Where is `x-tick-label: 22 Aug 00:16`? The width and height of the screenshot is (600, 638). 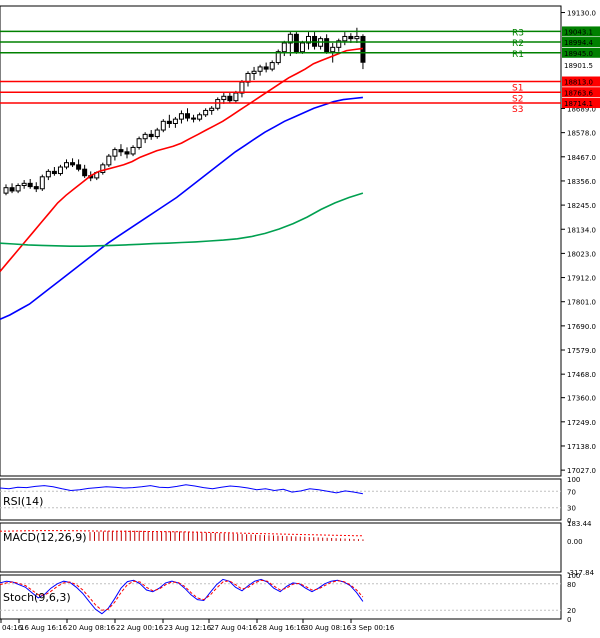 x-tick-label: 22 Aug 00:16 is located at coordinates (140, 628).